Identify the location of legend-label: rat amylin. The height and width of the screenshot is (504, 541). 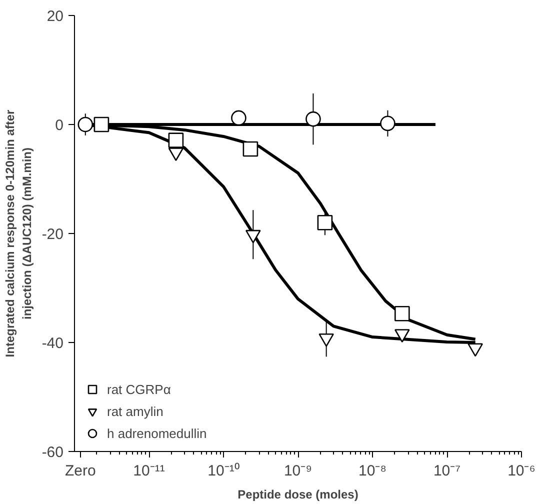
(135, 411).